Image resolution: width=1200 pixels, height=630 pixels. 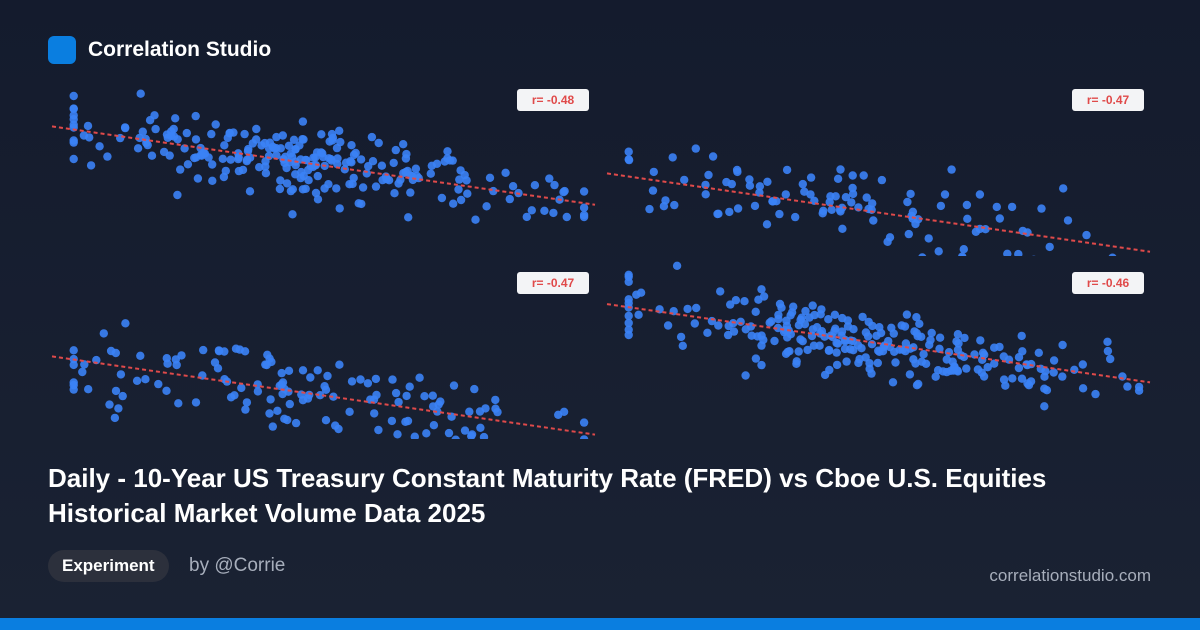 I want to click on correlation-value: r= -0.46, so click(x=1108, y=283).